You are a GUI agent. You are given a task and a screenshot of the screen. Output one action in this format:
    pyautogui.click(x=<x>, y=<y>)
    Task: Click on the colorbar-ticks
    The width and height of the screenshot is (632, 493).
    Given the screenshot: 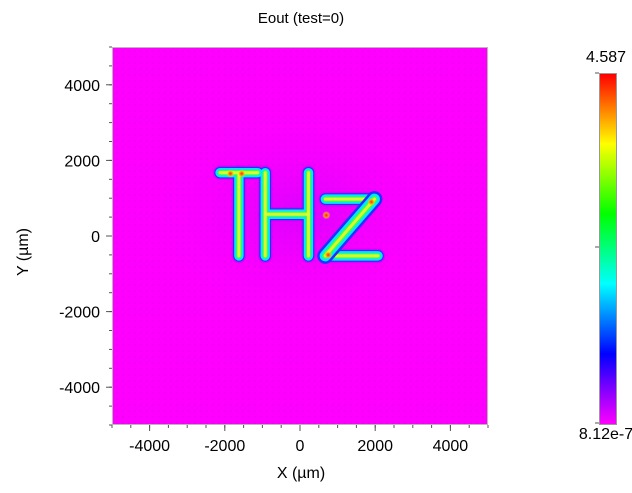 What is the action you would take?
    pyautogui.click(x=597, y=248)
    